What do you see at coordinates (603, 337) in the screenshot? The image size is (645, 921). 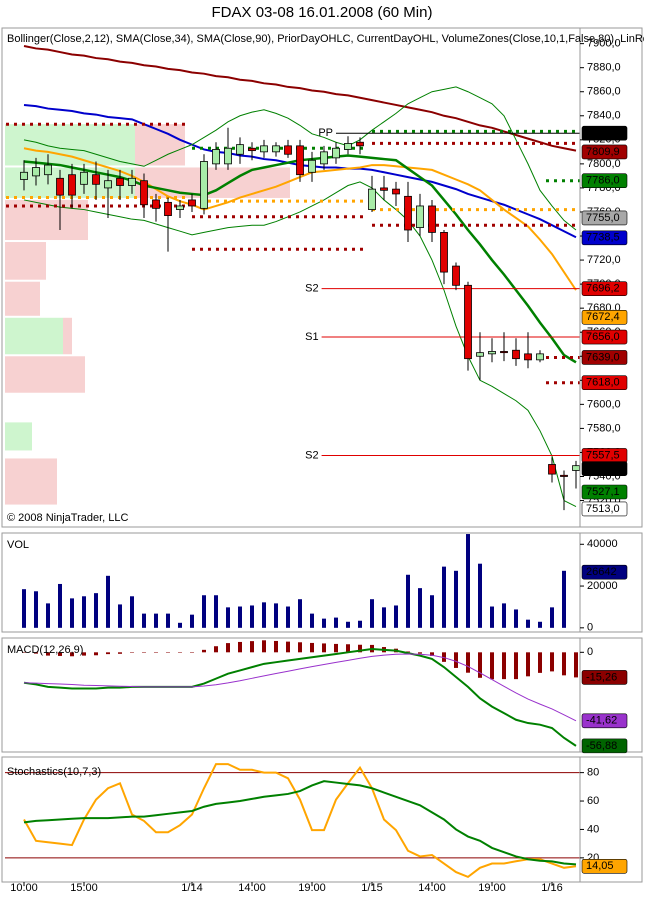 I see `value-marker-label: 7656,0` at bounding box center [603, 337].